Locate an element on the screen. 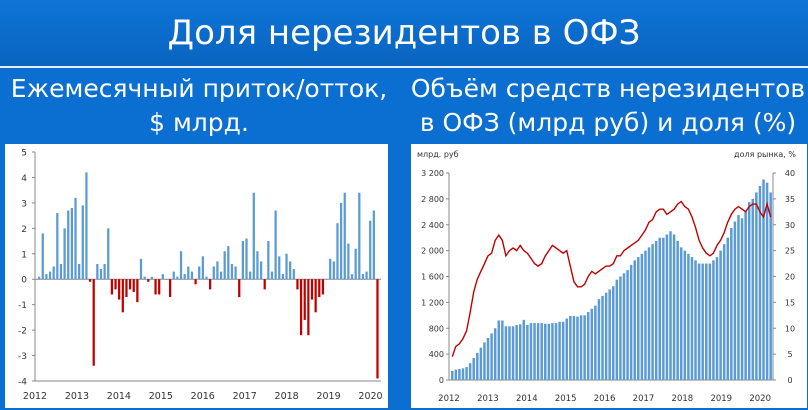 The image size is (808, 410). y-tick-label: -3 is located at coordinates (22, 357).